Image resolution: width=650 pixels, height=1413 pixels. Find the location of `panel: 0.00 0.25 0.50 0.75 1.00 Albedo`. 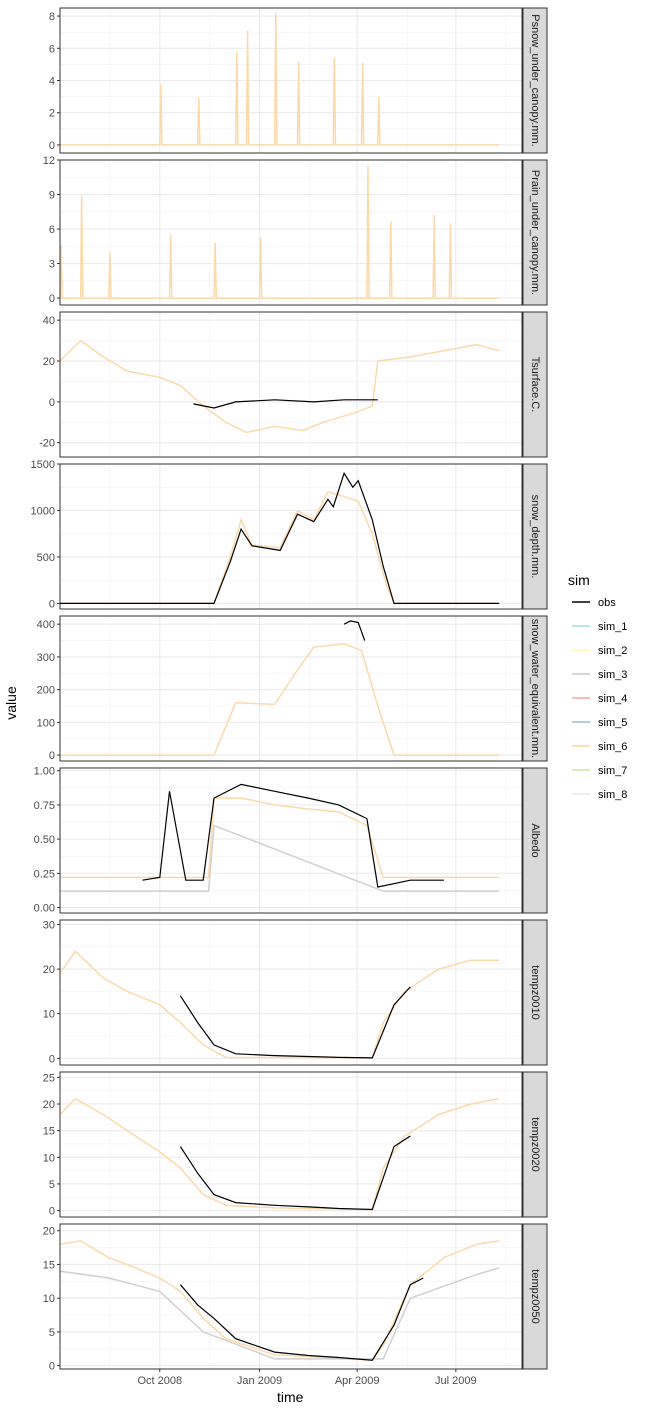

panel: 0.00 0.25 0.50 0.75 1.00 Albedo is located at coordinates (291, 840).